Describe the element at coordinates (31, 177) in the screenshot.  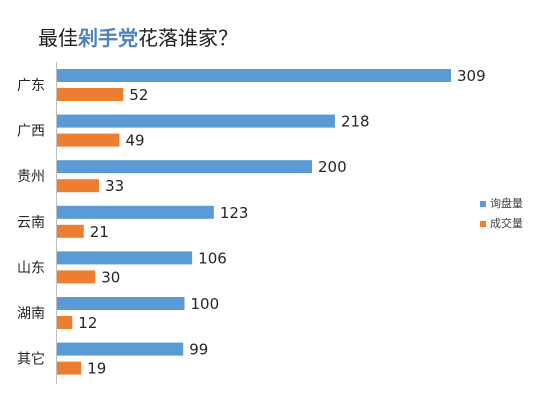
I see `category-label: 贵州` at that location.